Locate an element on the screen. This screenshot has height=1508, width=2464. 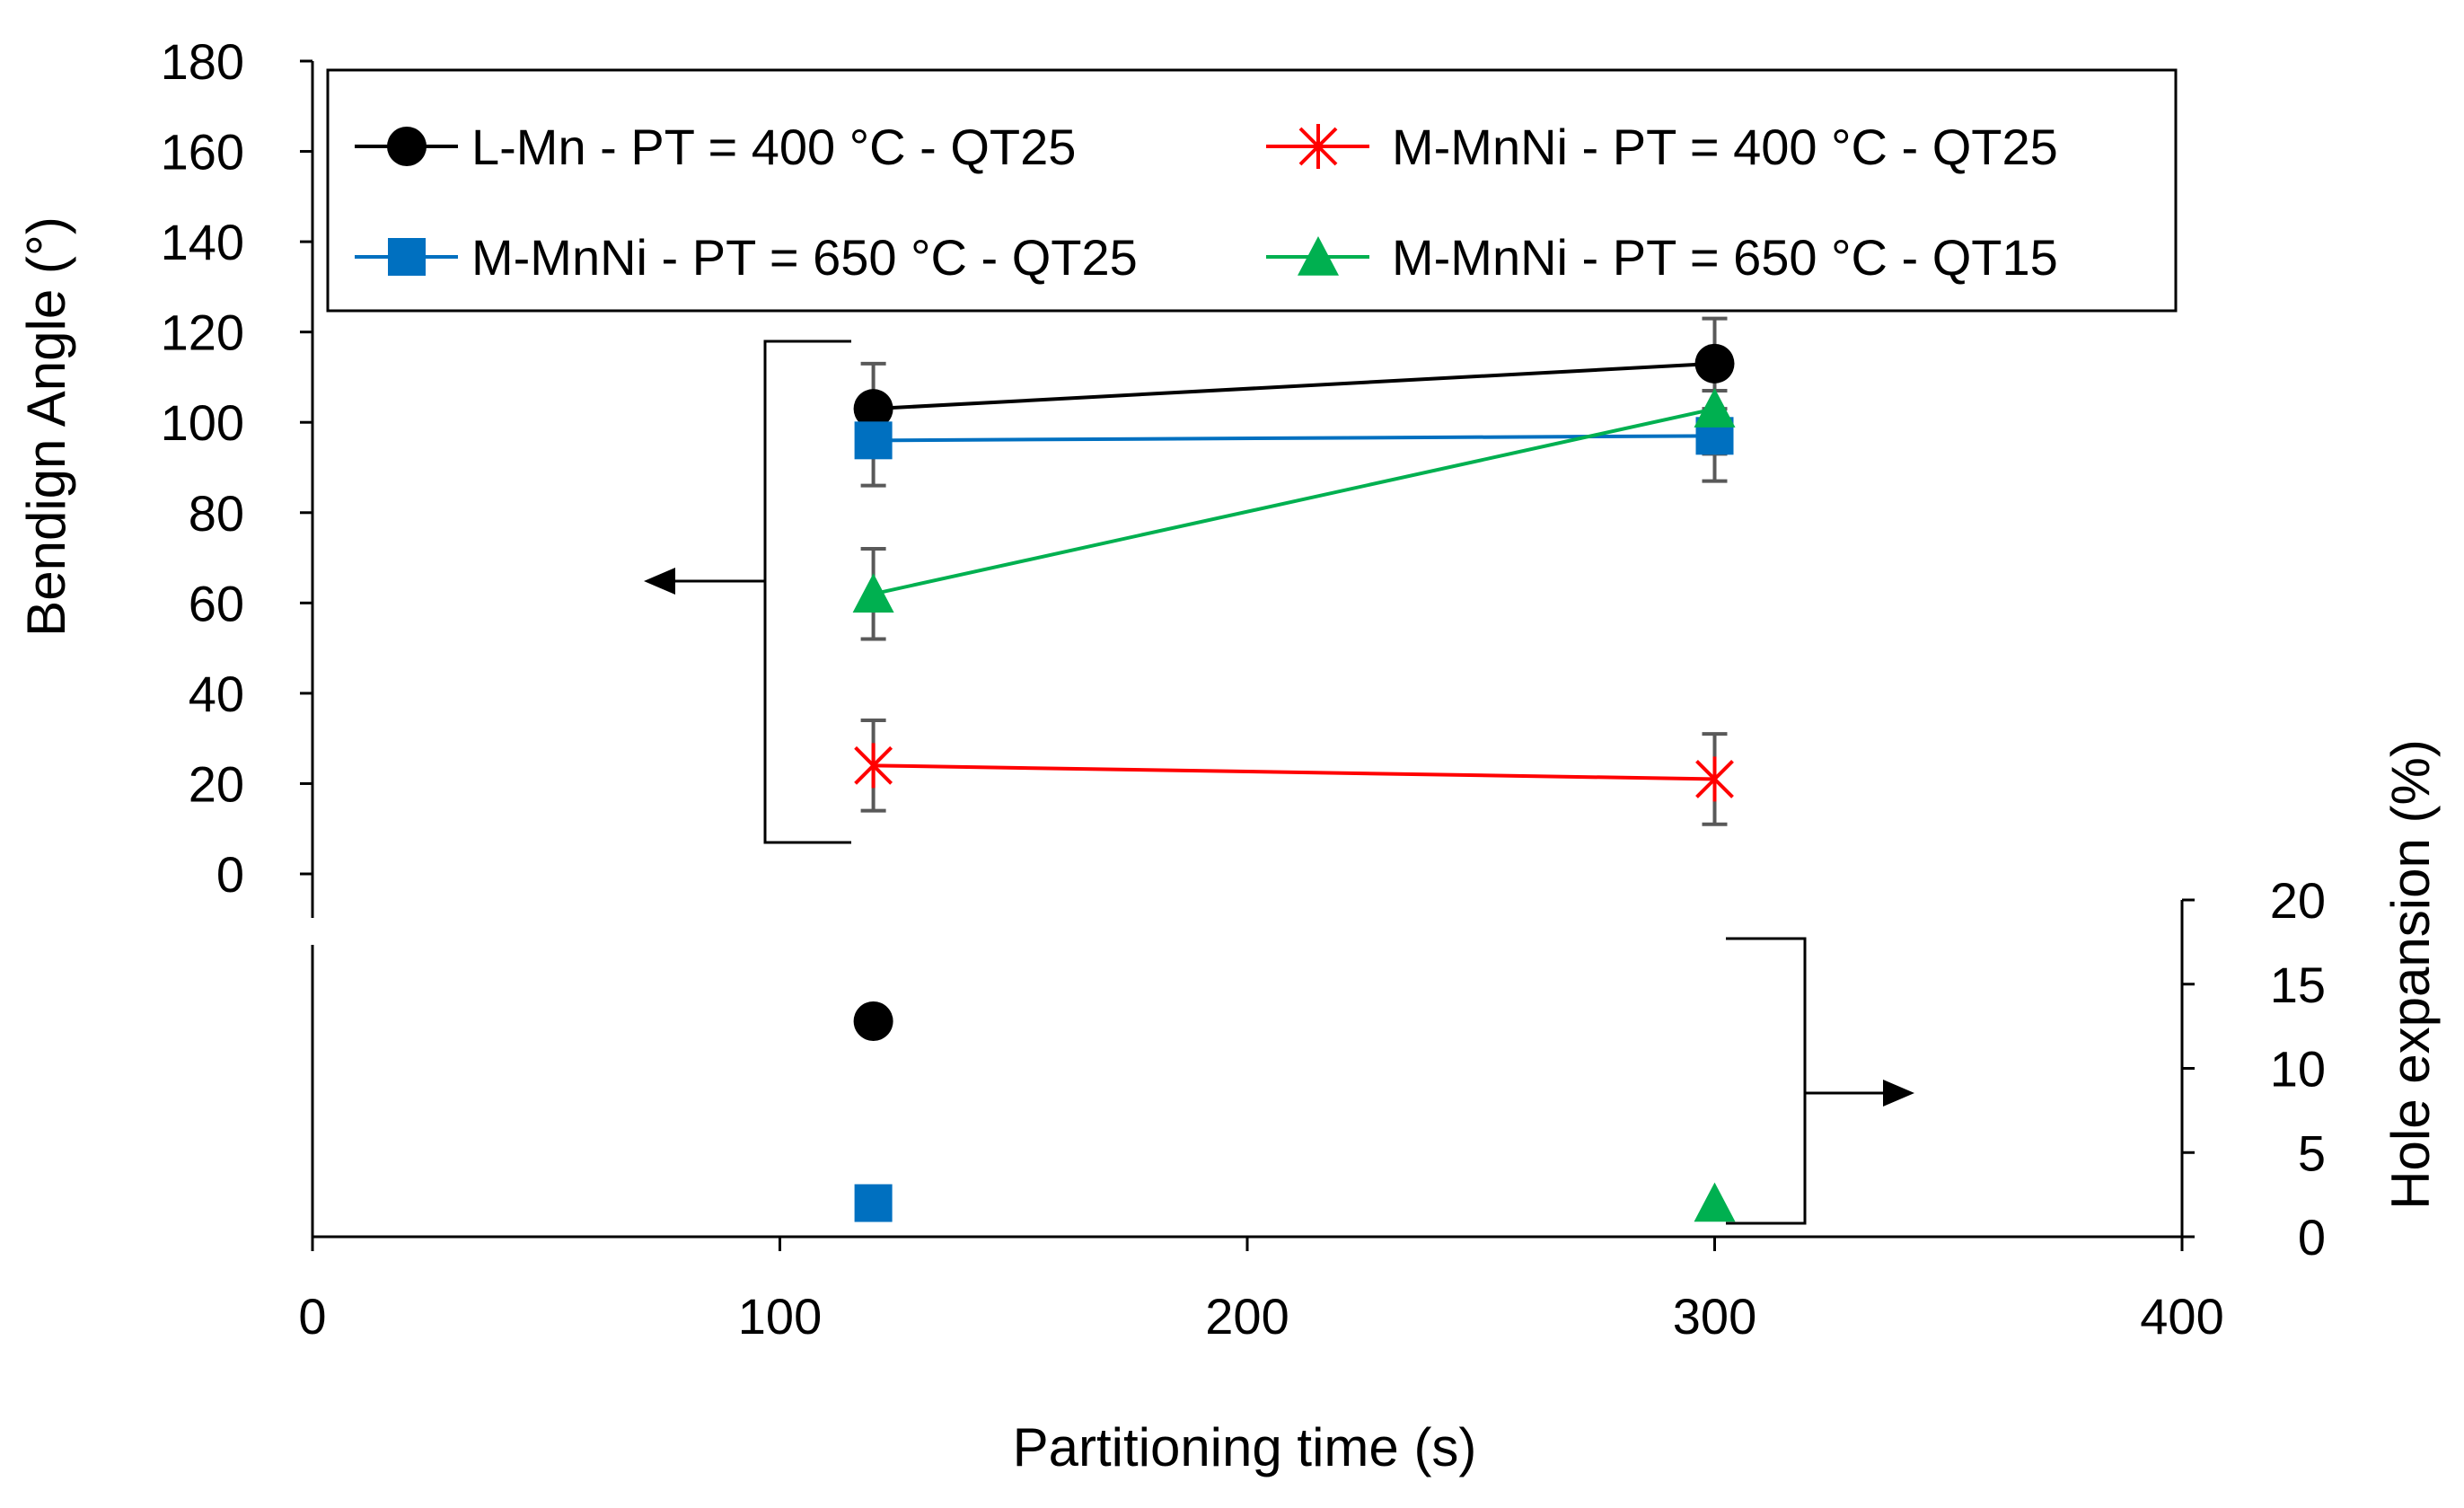
y-left-tick-label: 140 is located at coordinates (202, 242).